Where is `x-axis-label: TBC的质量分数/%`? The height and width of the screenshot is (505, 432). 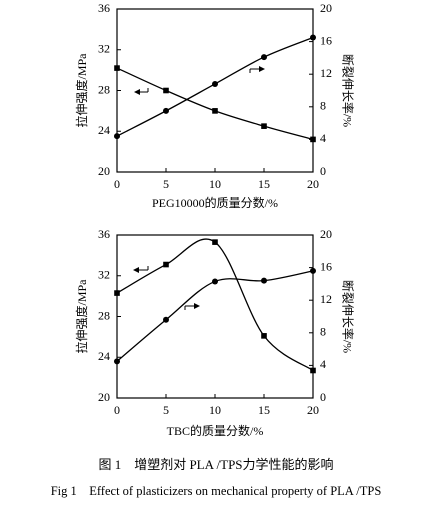
x-axis-label: TBC的质量分数/% is located at coordinates (215, 430).